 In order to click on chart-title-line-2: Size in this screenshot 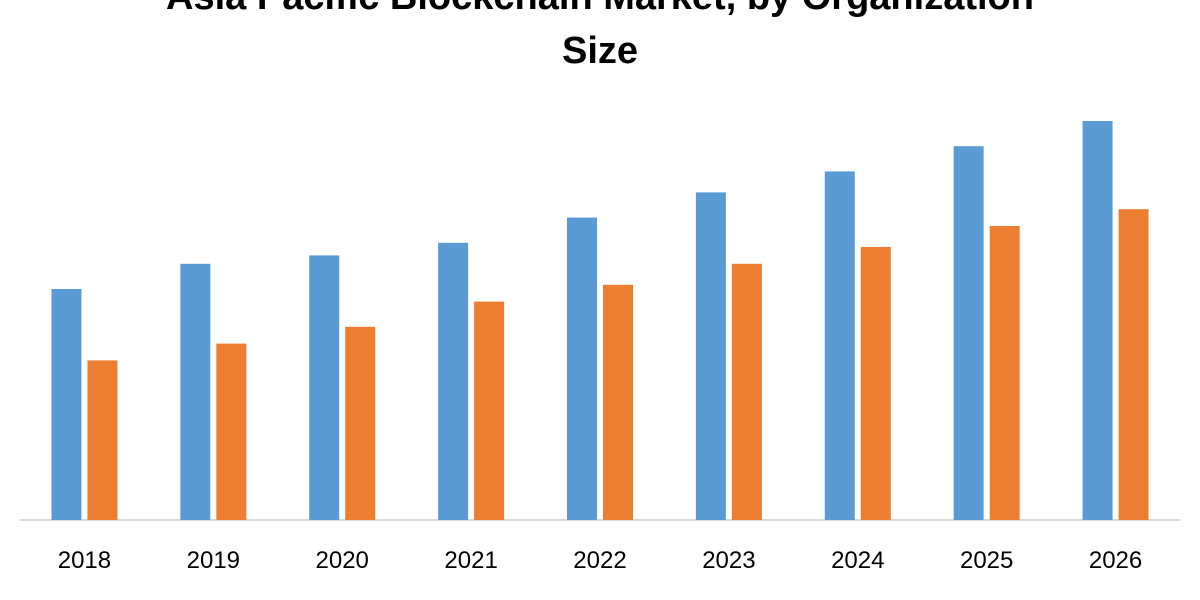, I will do `click(600, 51)`.